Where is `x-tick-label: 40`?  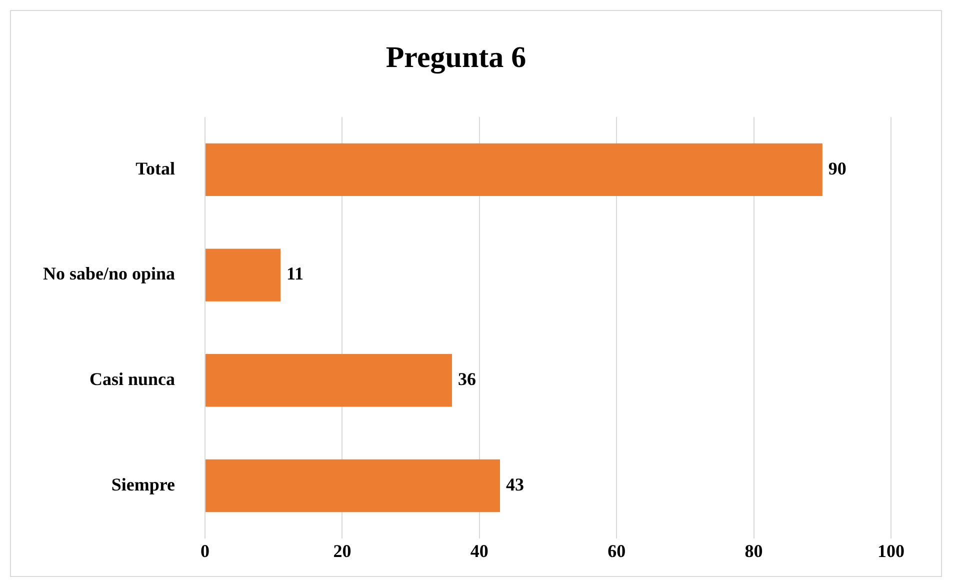 x-tick-label: 40 is located at coordinates (479, 550).